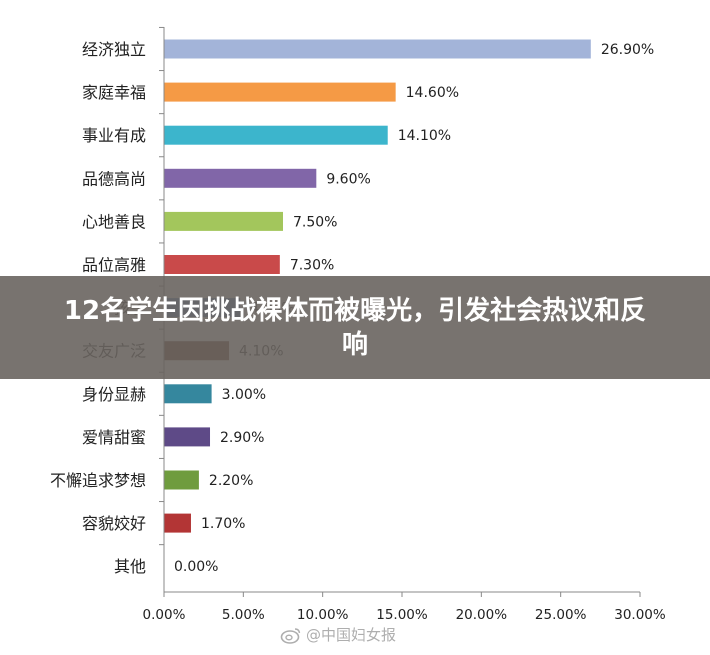 This screenshot has width=710, height=655. What do you see at coordinates (315, 222) in the screenshot?
I see `data-label: 7.50%` at bounding box center [315, 222].